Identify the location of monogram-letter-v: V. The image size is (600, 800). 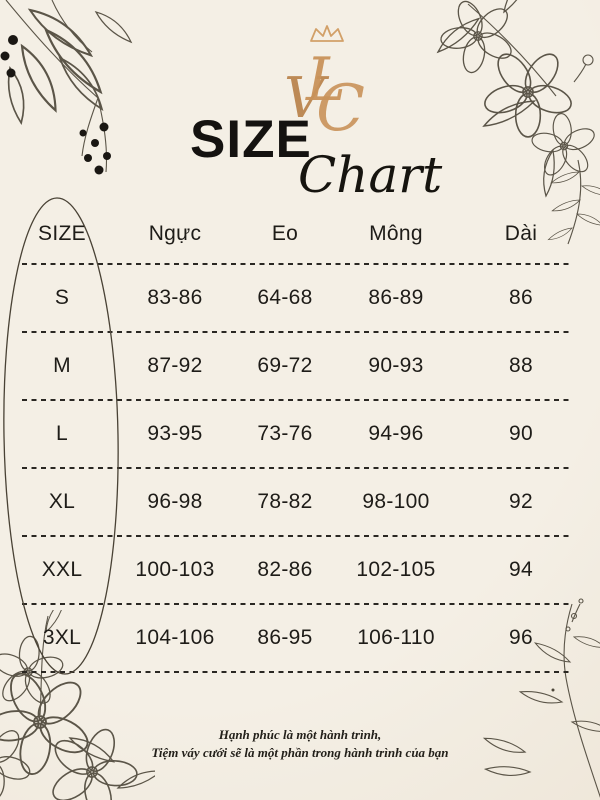
(307, 98).